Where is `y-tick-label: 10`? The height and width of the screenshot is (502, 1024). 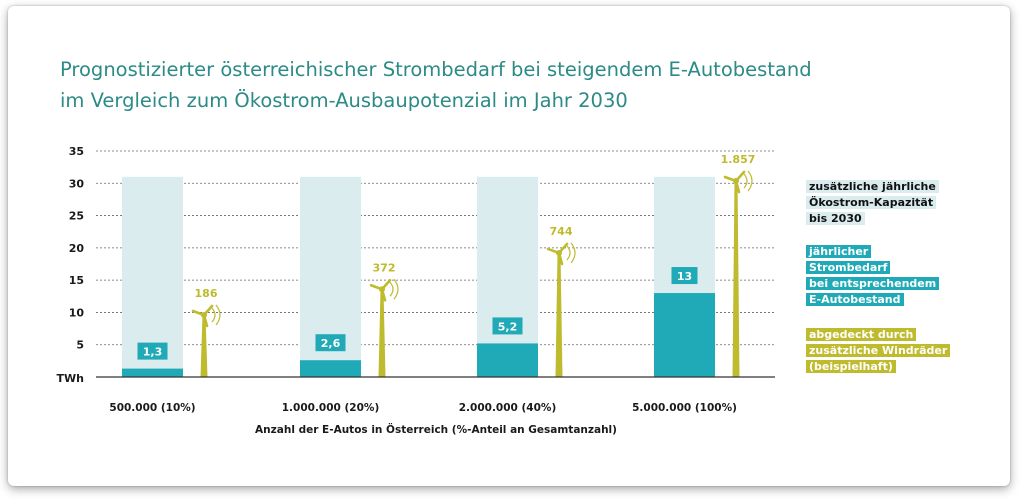 y-tick-label: 10 is located at coordinates (77, 312).